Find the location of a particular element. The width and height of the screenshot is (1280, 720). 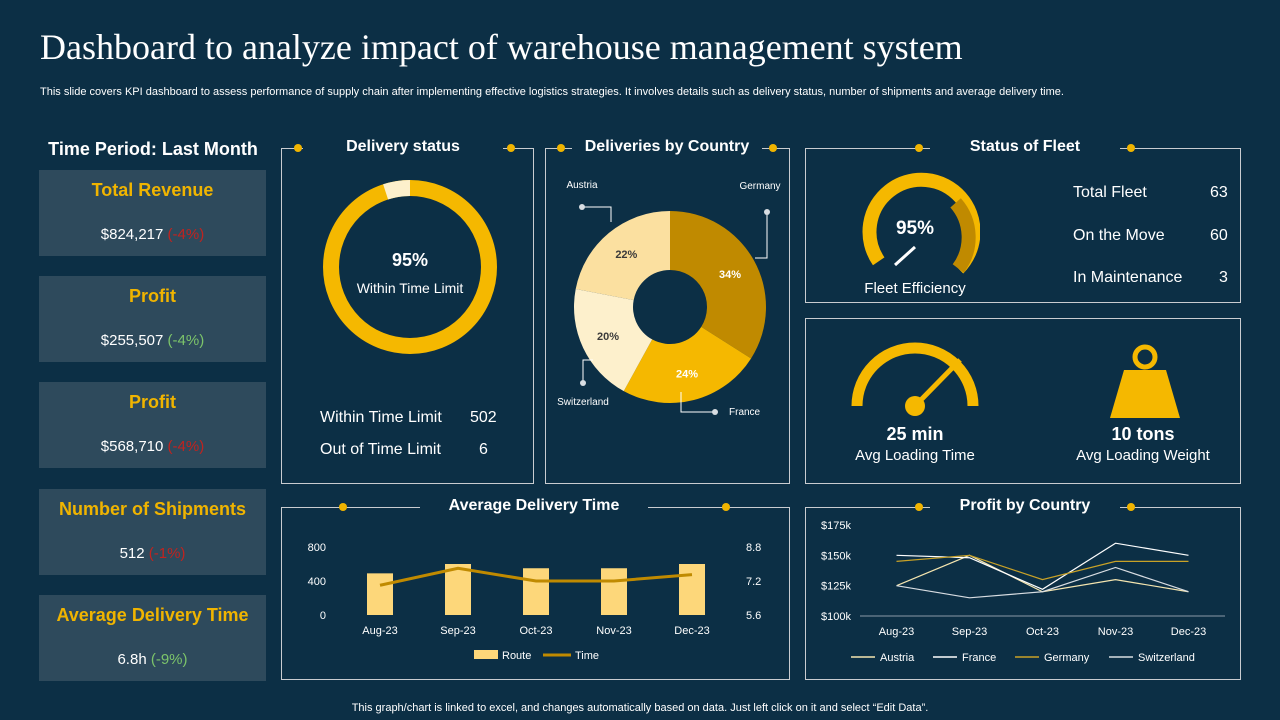

speedometer-icon is located at coordinates (915, 379).